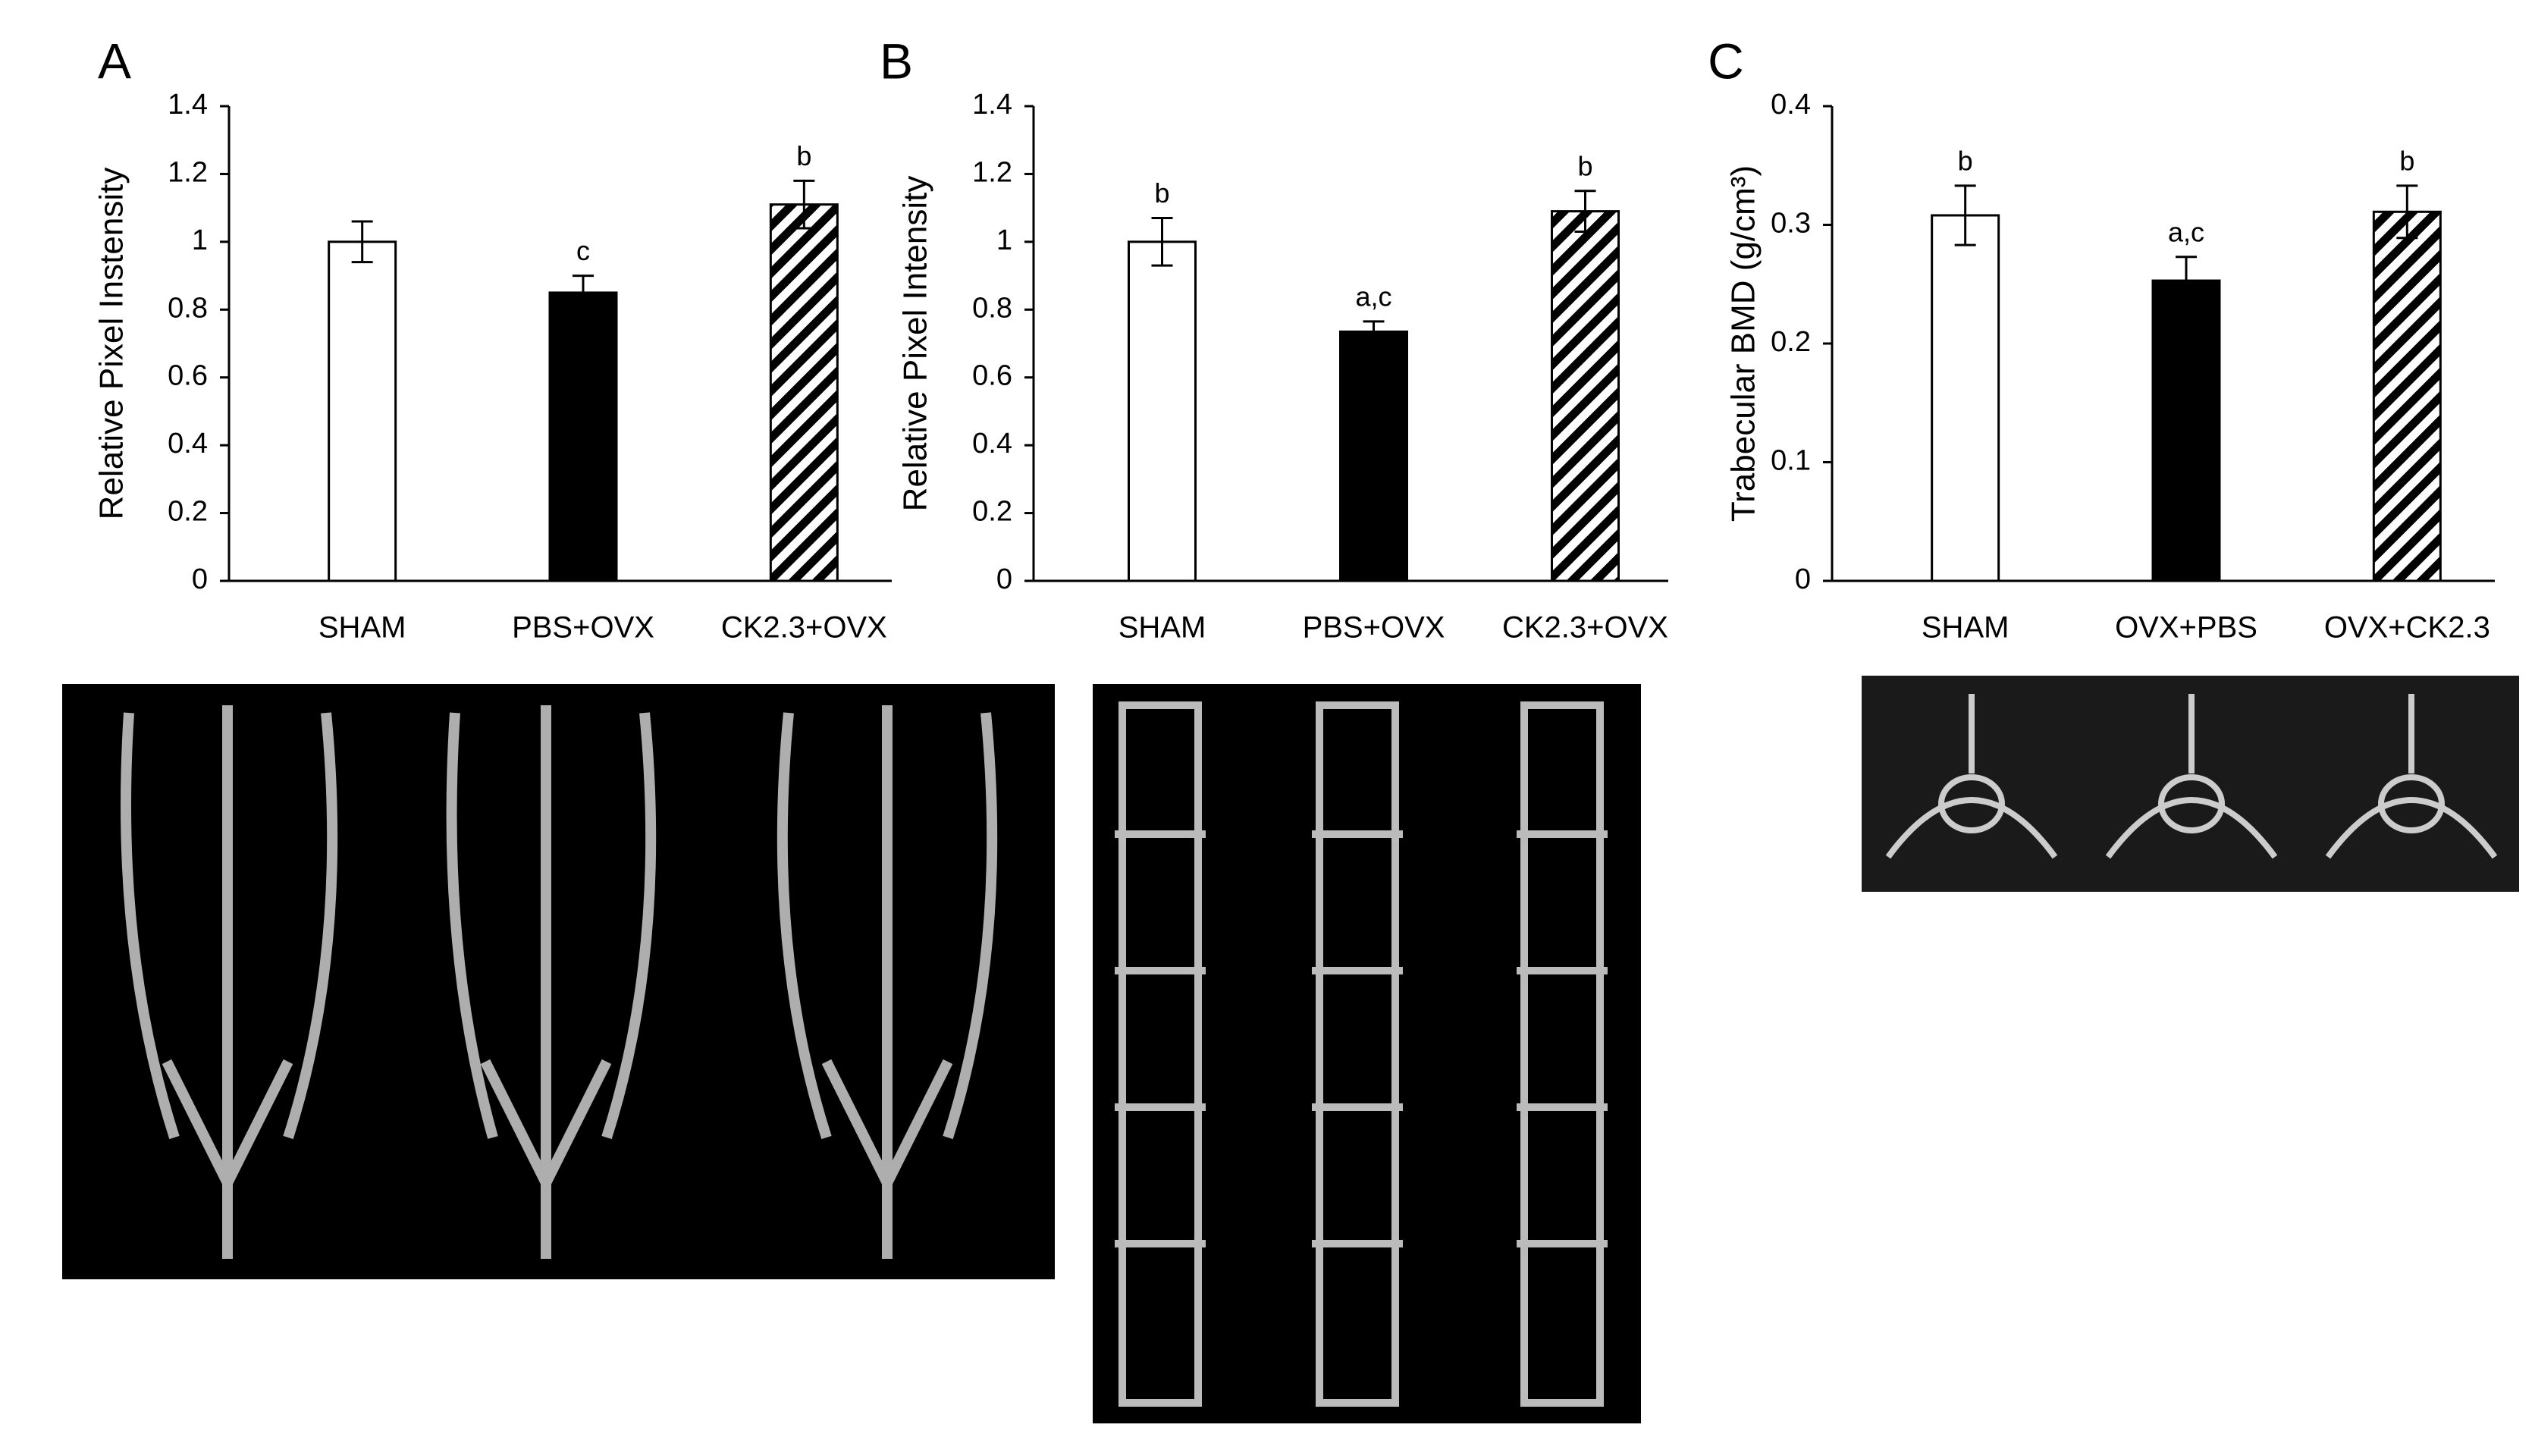 The image size is (2535, 1456). I want to click on y-axis-label: Relative Pixel Instensity, so click(112, 344).